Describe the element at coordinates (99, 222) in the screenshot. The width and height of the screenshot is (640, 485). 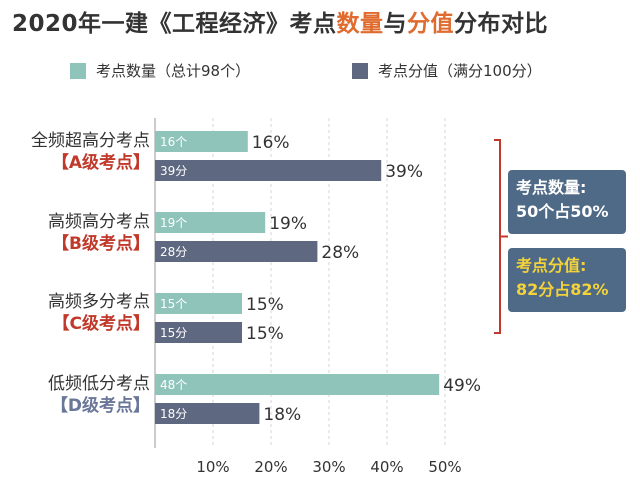
I see `category-name: 高频高分考点` at that location.